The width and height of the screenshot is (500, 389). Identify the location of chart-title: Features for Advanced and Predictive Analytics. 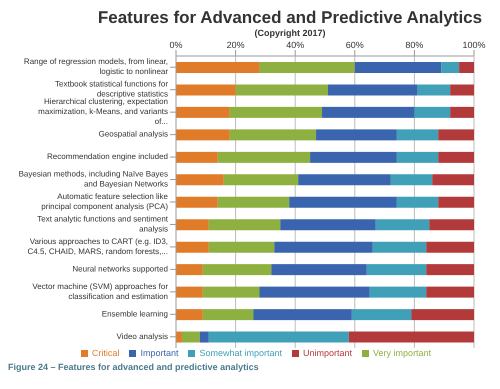
(290, 18).